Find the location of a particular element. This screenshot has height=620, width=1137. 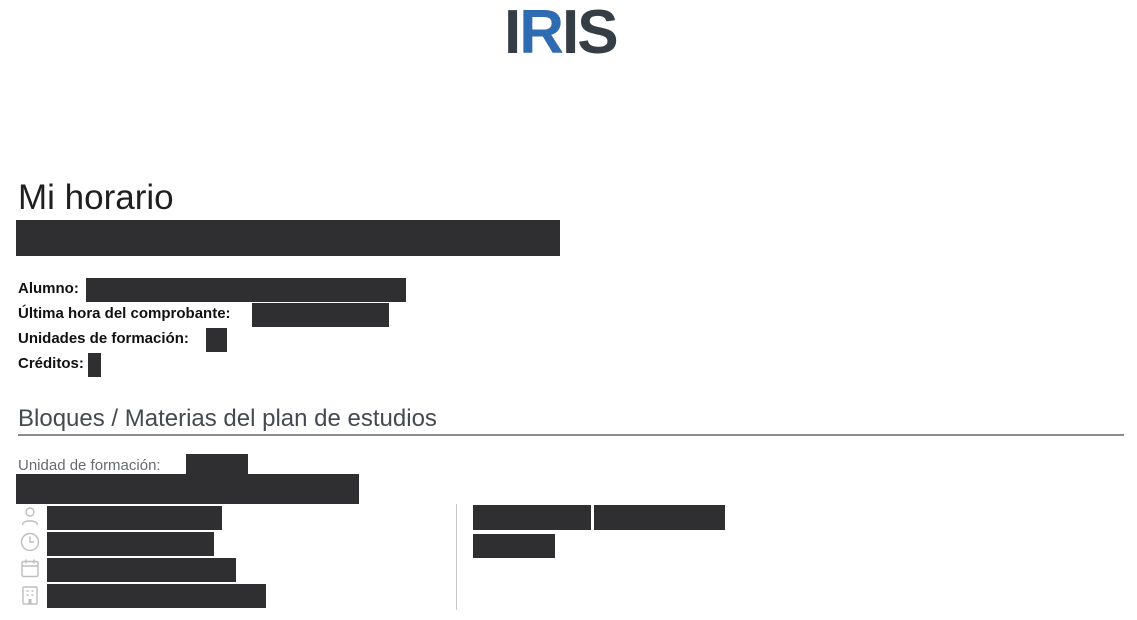

ultima-hora-label: Última hora del comprobante: is located at coordinates (124, 313).